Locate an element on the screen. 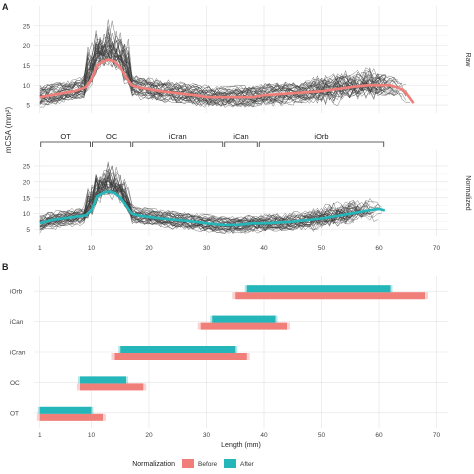  region-label: iCran is located at coordinates (178, 136).